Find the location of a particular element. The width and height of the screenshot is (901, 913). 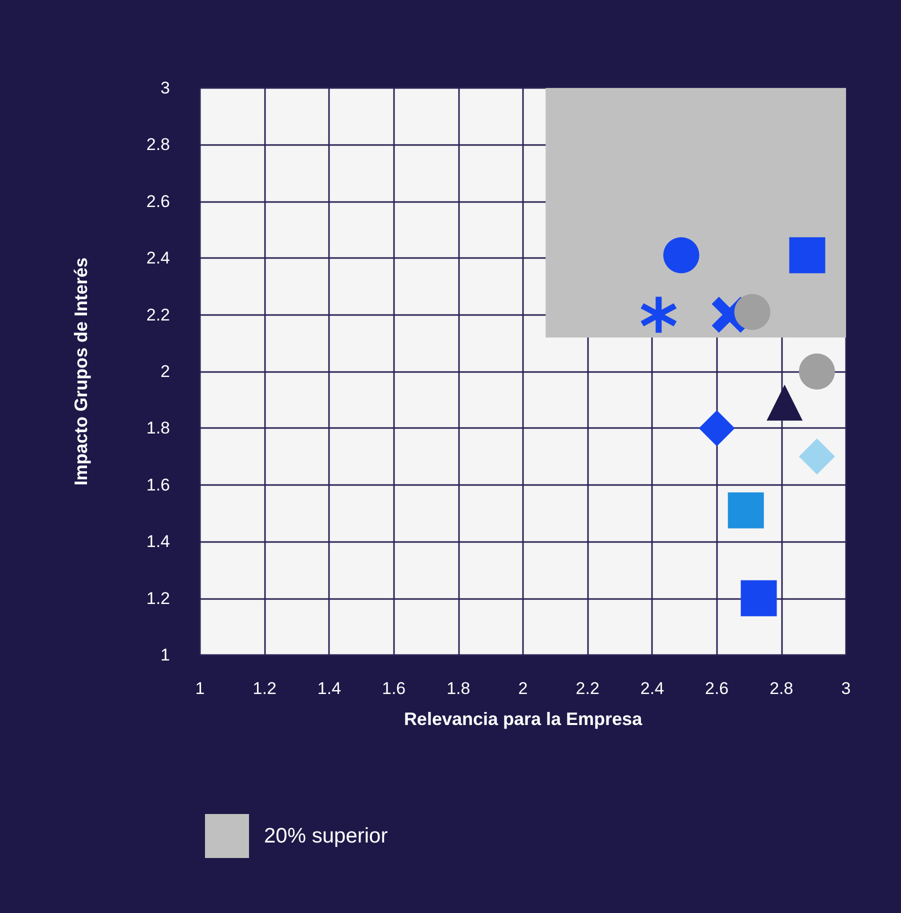

y-tick-label: 1.8 is located at coordinates (158, 428).